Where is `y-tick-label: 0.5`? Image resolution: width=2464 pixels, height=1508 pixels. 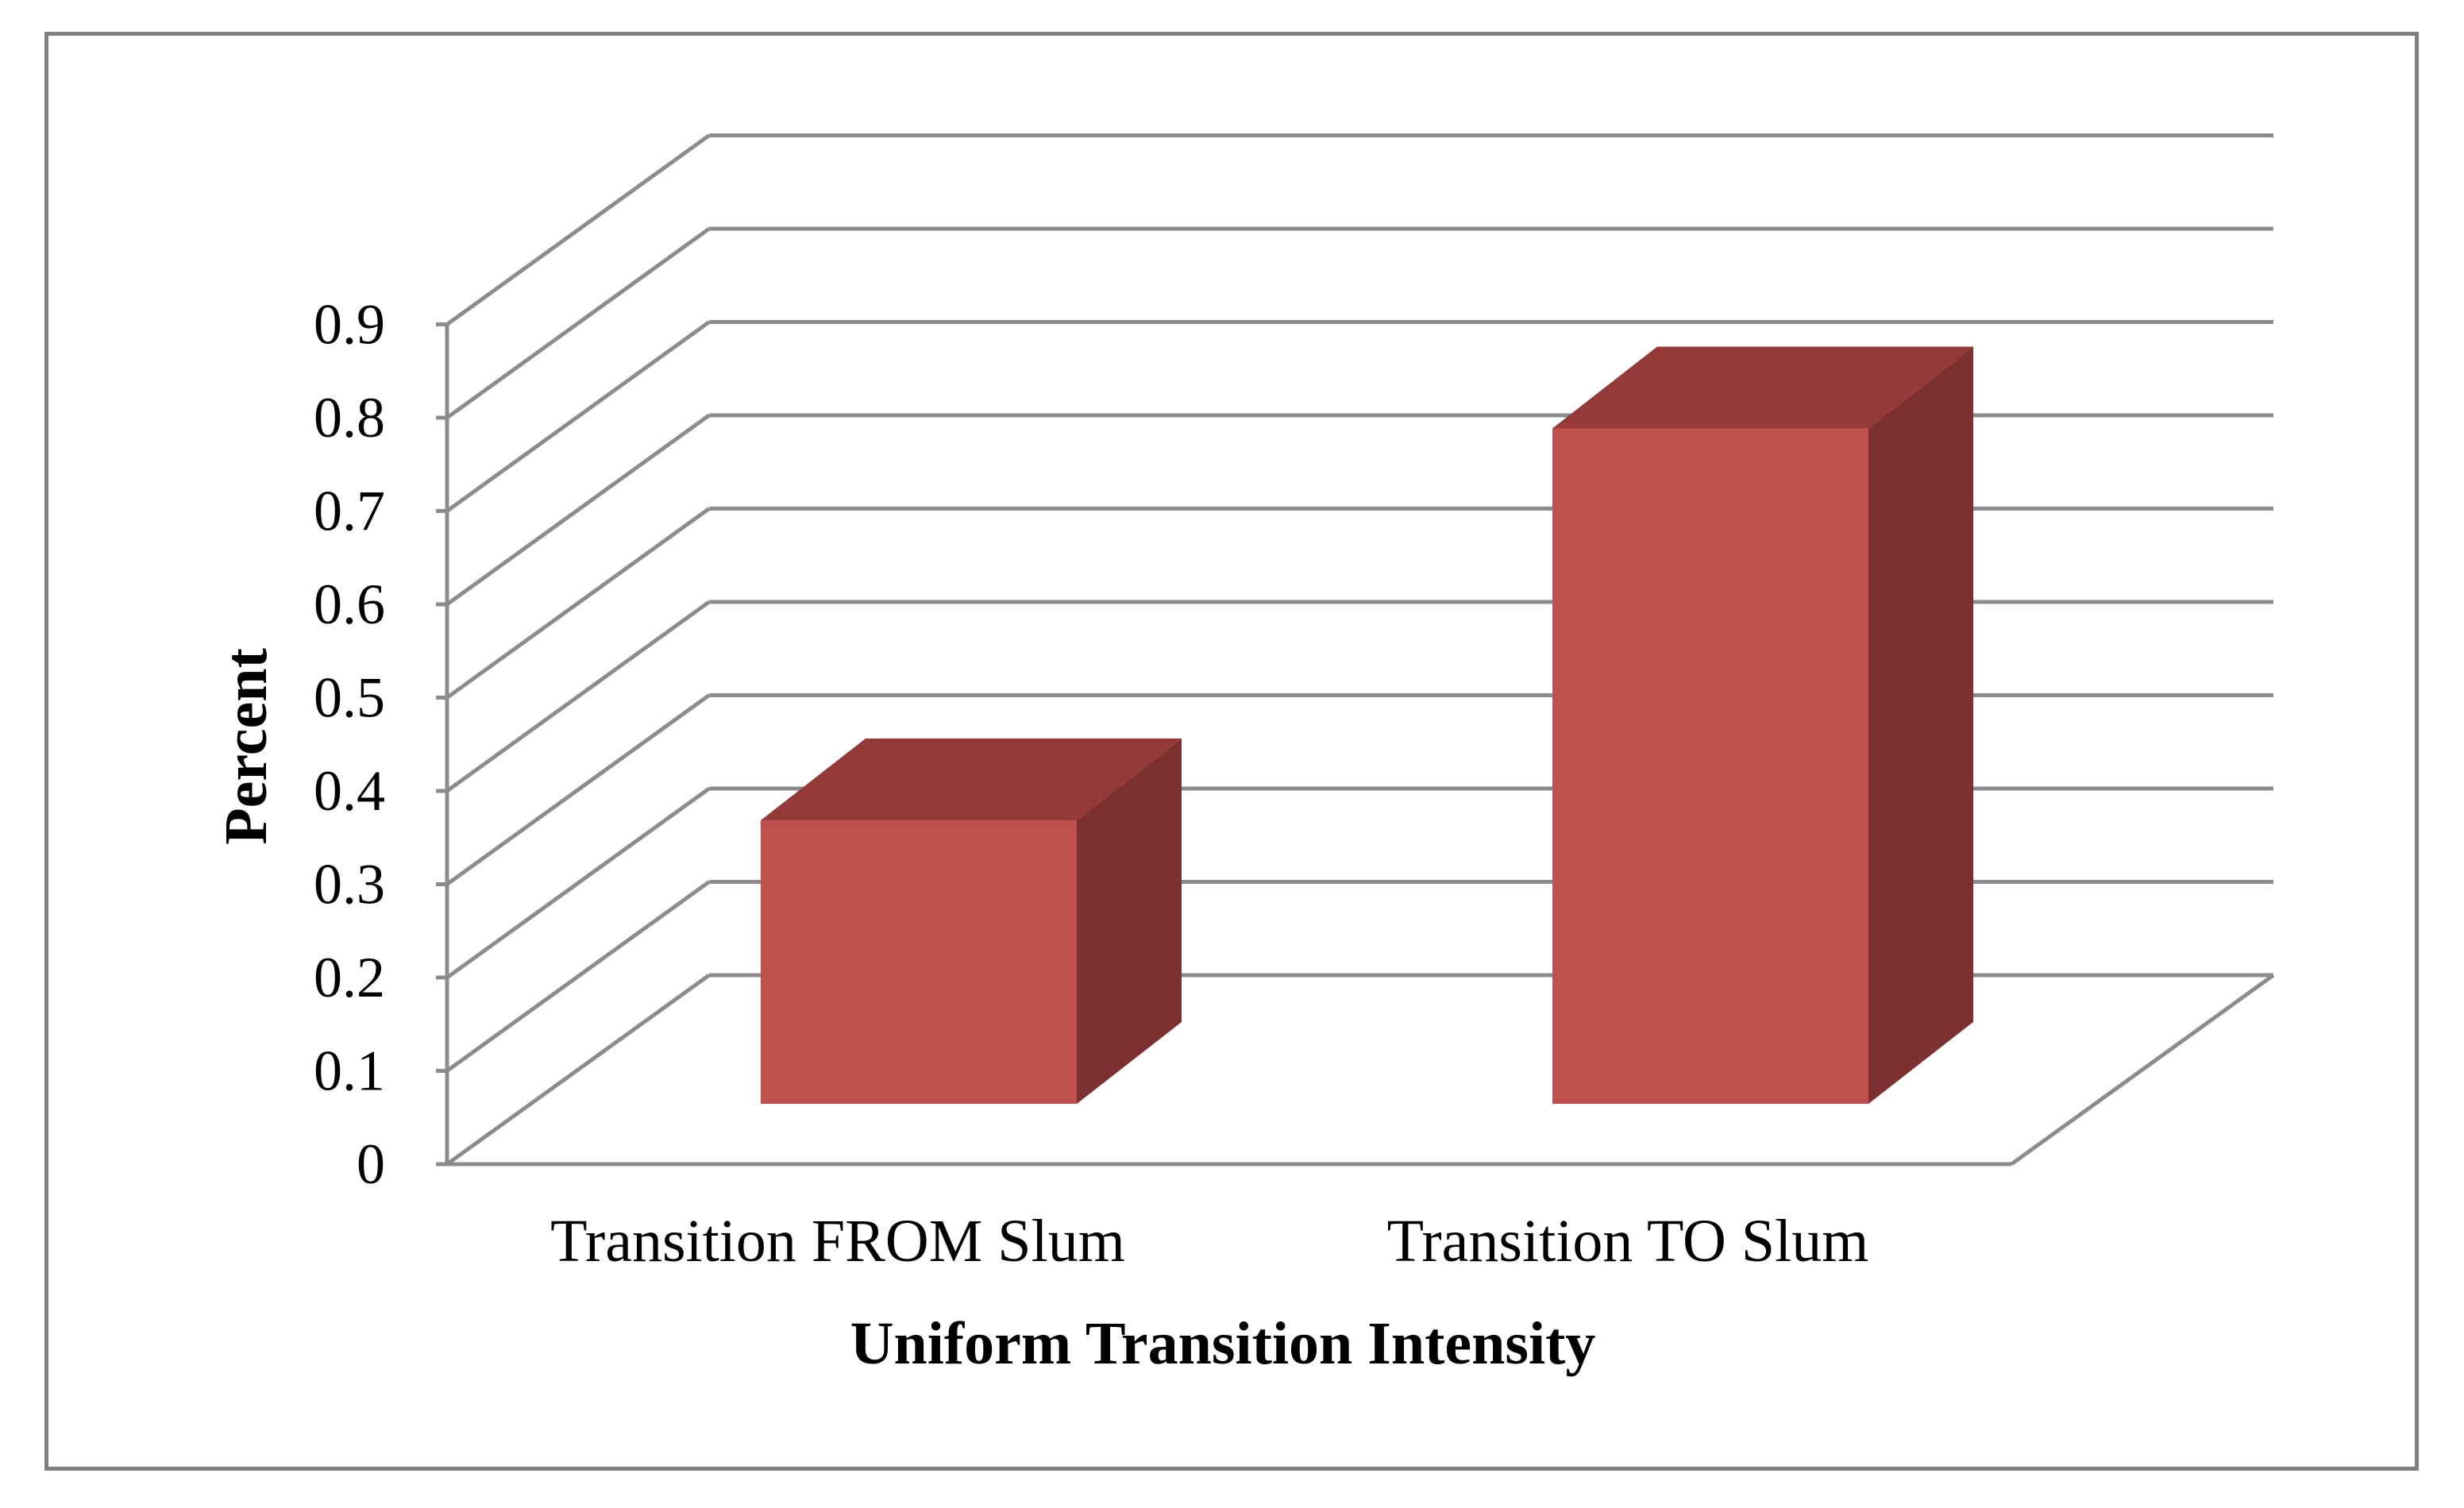 y-tick-label: 0.5 is located at coordinates (349, 698).